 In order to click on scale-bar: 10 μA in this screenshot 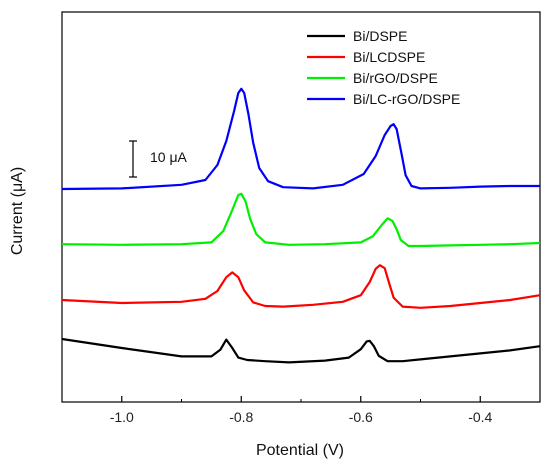, I will do `click(158, 159)`.